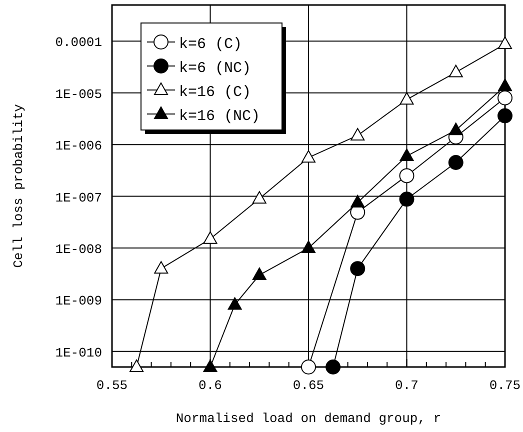  What do you see at coordinates (309, 418) in the screenshot?
I see `x-axis-title: Normalised load on demand group, r` at bounding box center [309, 418].